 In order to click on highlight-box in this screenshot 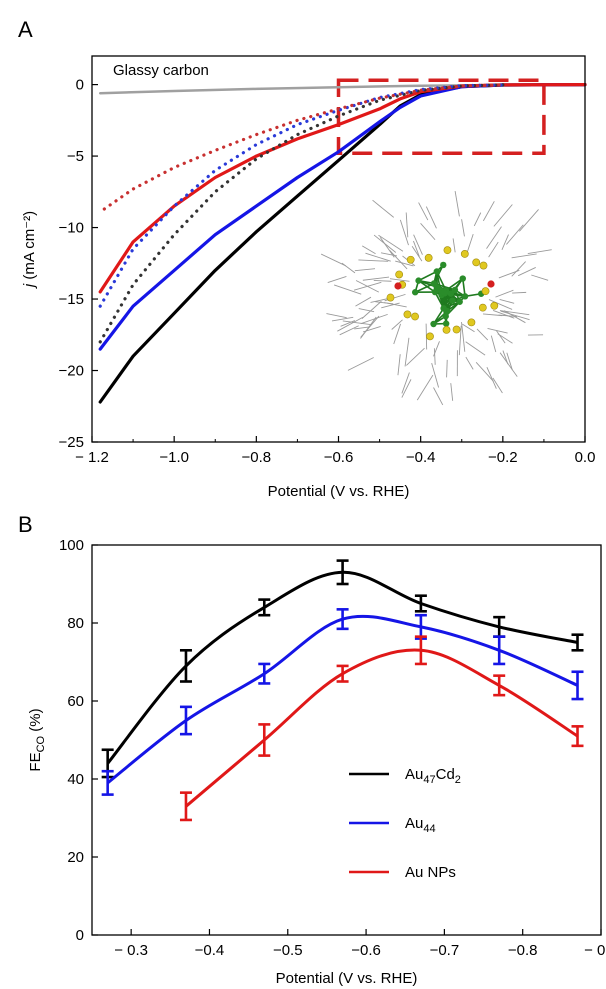, I will do `click(441, 116)`.